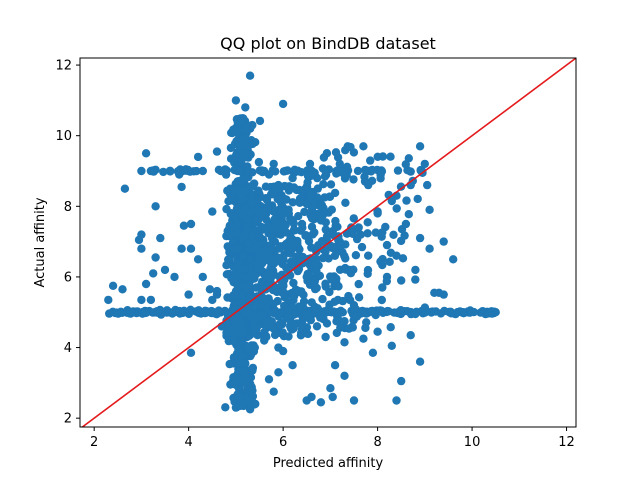  I want to click on y-tick-label: 12, so click(63, 66).